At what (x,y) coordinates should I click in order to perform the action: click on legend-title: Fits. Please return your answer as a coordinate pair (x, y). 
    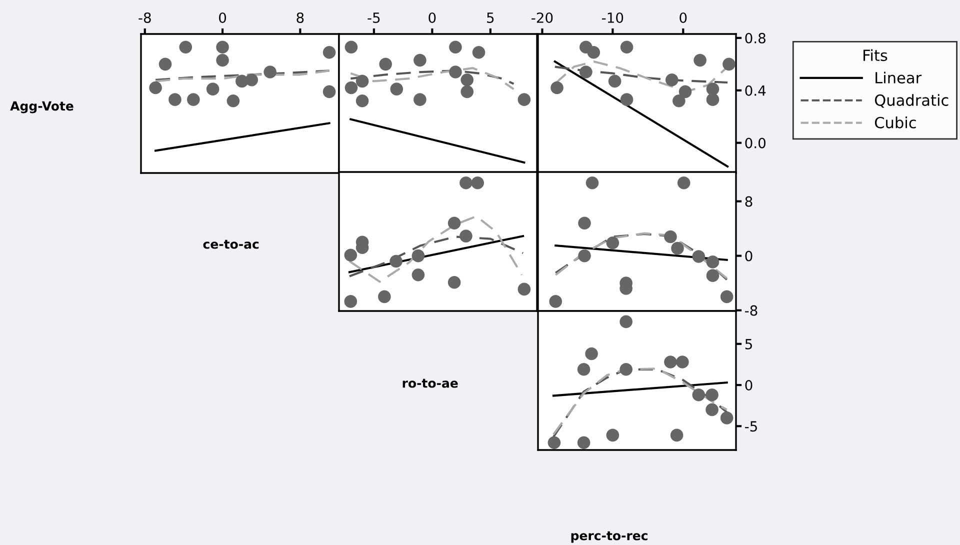
    Looking at the image, I should click on (876, 55).